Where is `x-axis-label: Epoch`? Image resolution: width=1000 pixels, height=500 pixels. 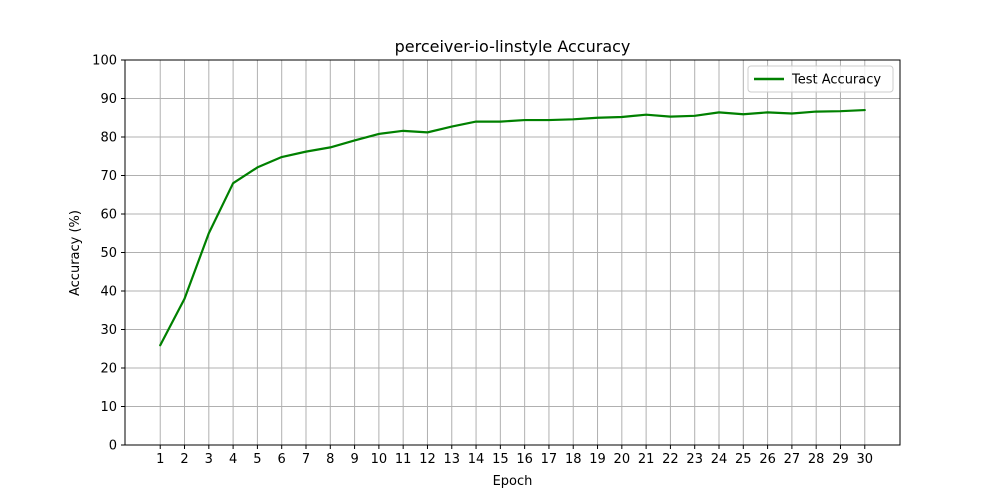
x-axis-label: Epoch is located at coordinates (513, 481).